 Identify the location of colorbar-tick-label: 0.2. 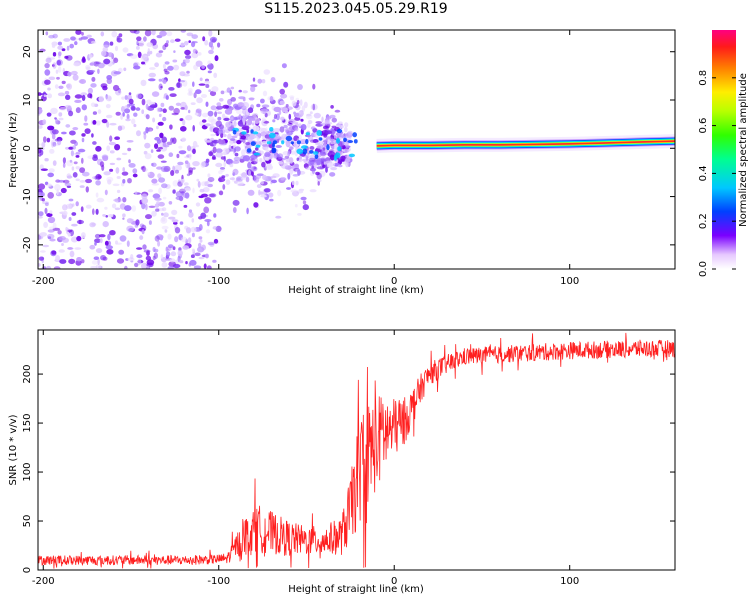
(703, 221).